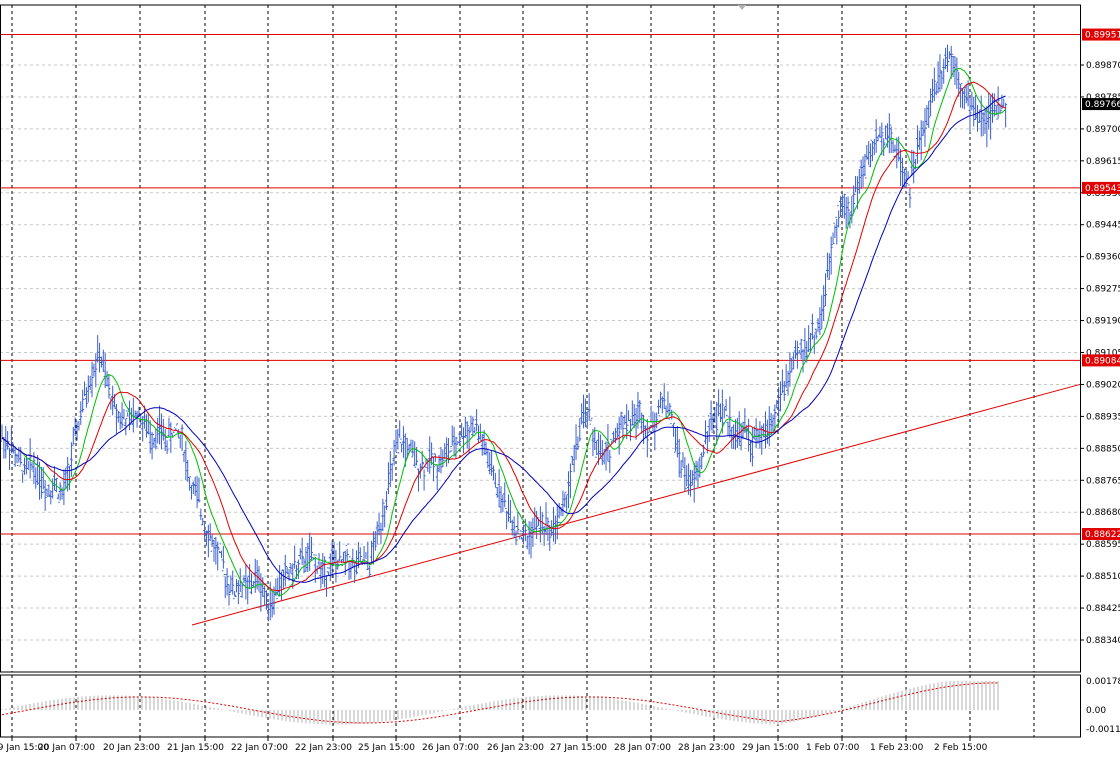  What do you see at coordinates (323, 748) in the screenshot?
I see `x-tick-label: 22 Jan 23:00` at bounding box center [323, 748].